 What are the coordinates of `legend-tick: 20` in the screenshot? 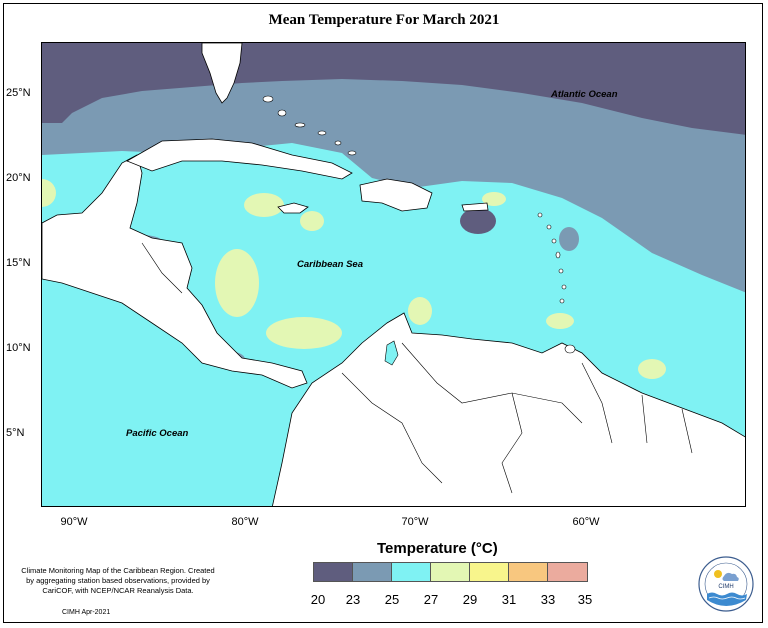 It's located at (318, 599).